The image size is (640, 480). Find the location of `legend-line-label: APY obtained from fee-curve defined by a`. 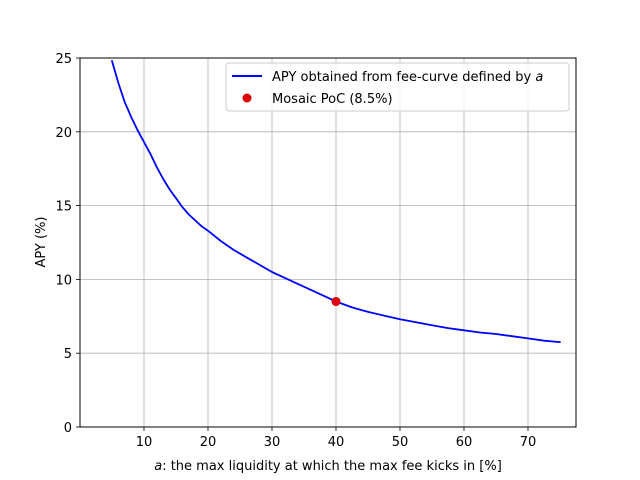

legend-line-label: APY obtained from fee-curve defined by a is located at coordinates (407, 77).